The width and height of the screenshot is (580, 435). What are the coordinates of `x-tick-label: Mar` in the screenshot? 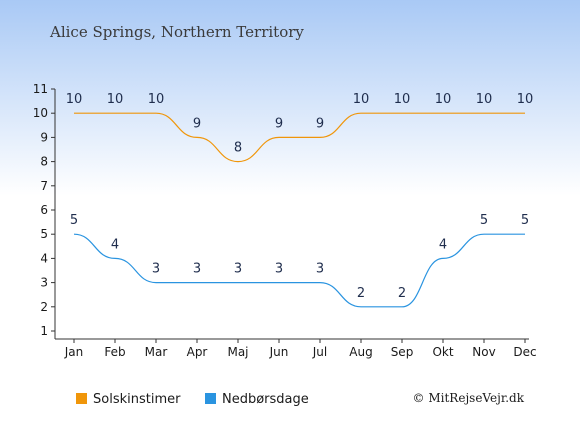 It's located at (156, 352).